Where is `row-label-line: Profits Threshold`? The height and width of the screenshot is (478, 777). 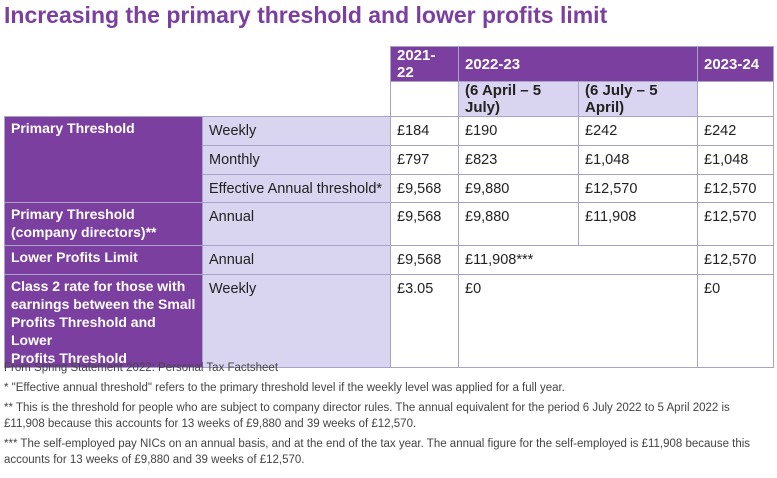
row-label-line: Profits Threshold is located at coordinates (69, 358).